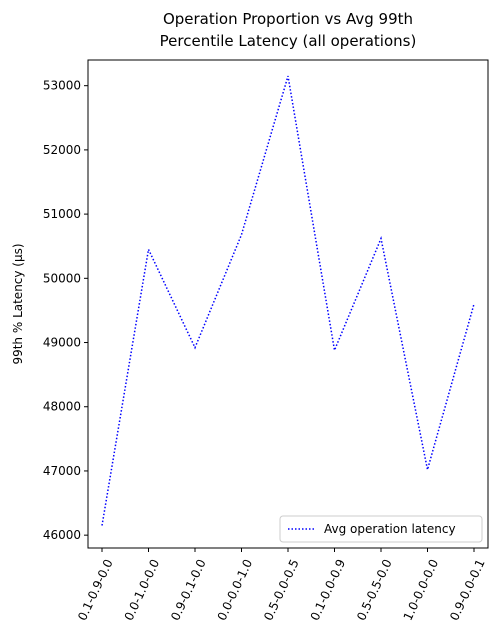 The width and height of the screenshot is (504, 643). I want to click on y-axis-ticks: 46000 47000 48000 49000 50000 51000 52000 53000, so click(65, 310).